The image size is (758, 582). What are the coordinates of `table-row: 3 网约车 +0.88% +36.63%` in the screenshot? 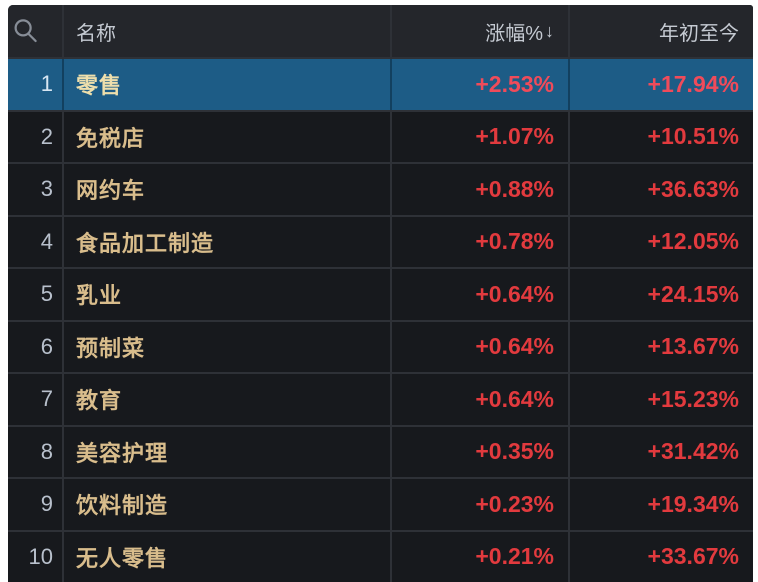 It's located at (380, 188).